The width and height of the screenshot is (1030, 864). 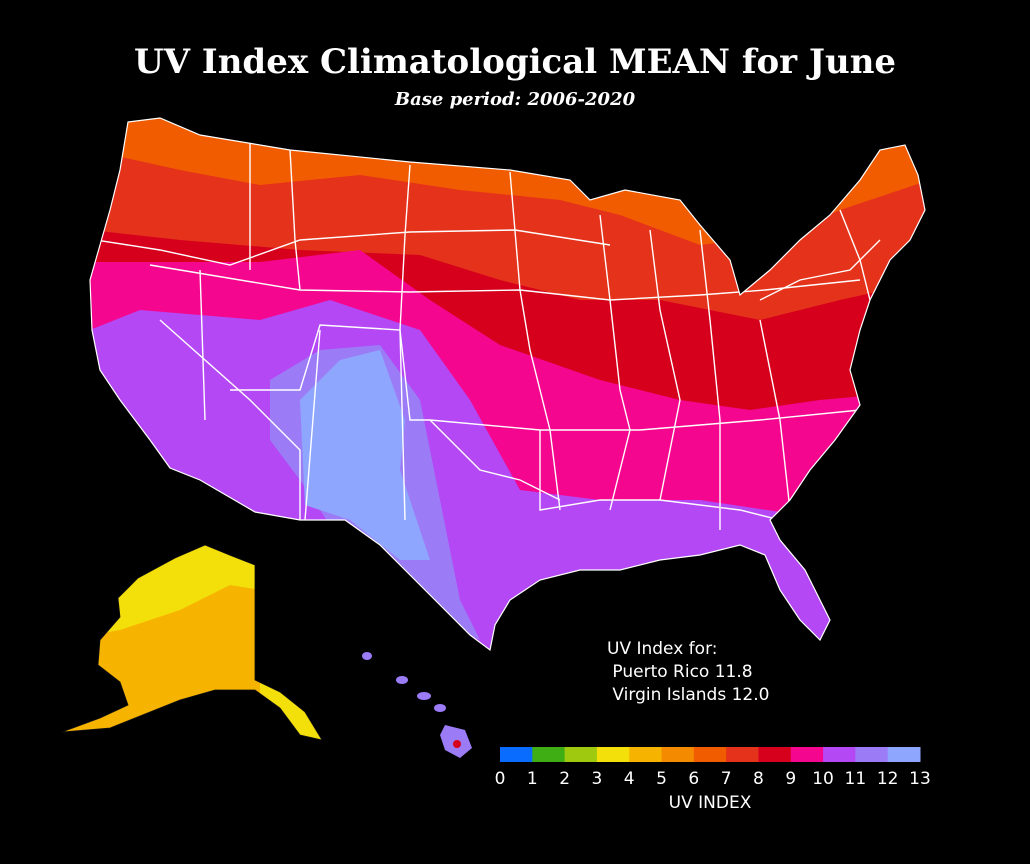 I want to click on colorbar-tick-9: 9, so click(x=791, y=779).